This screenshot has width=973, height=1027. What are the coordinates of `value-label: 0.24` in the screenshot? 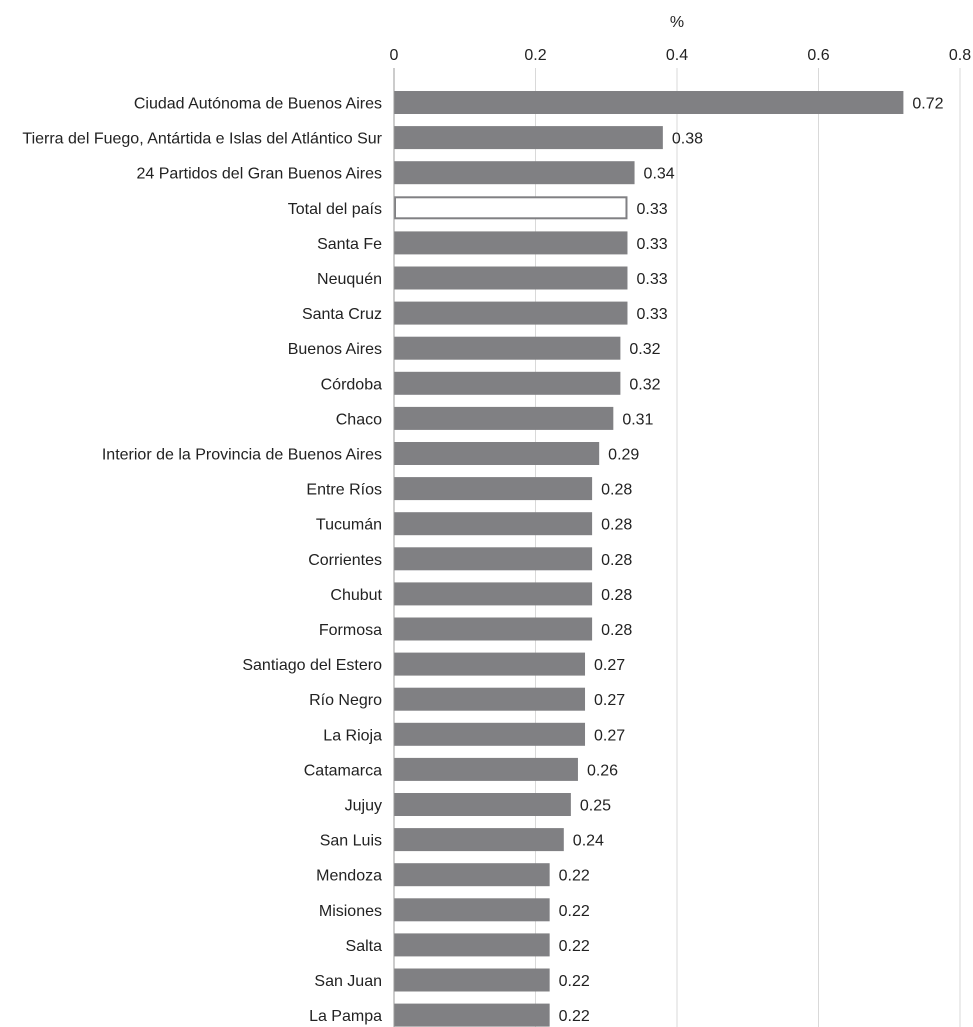 It's located at (588, 841).